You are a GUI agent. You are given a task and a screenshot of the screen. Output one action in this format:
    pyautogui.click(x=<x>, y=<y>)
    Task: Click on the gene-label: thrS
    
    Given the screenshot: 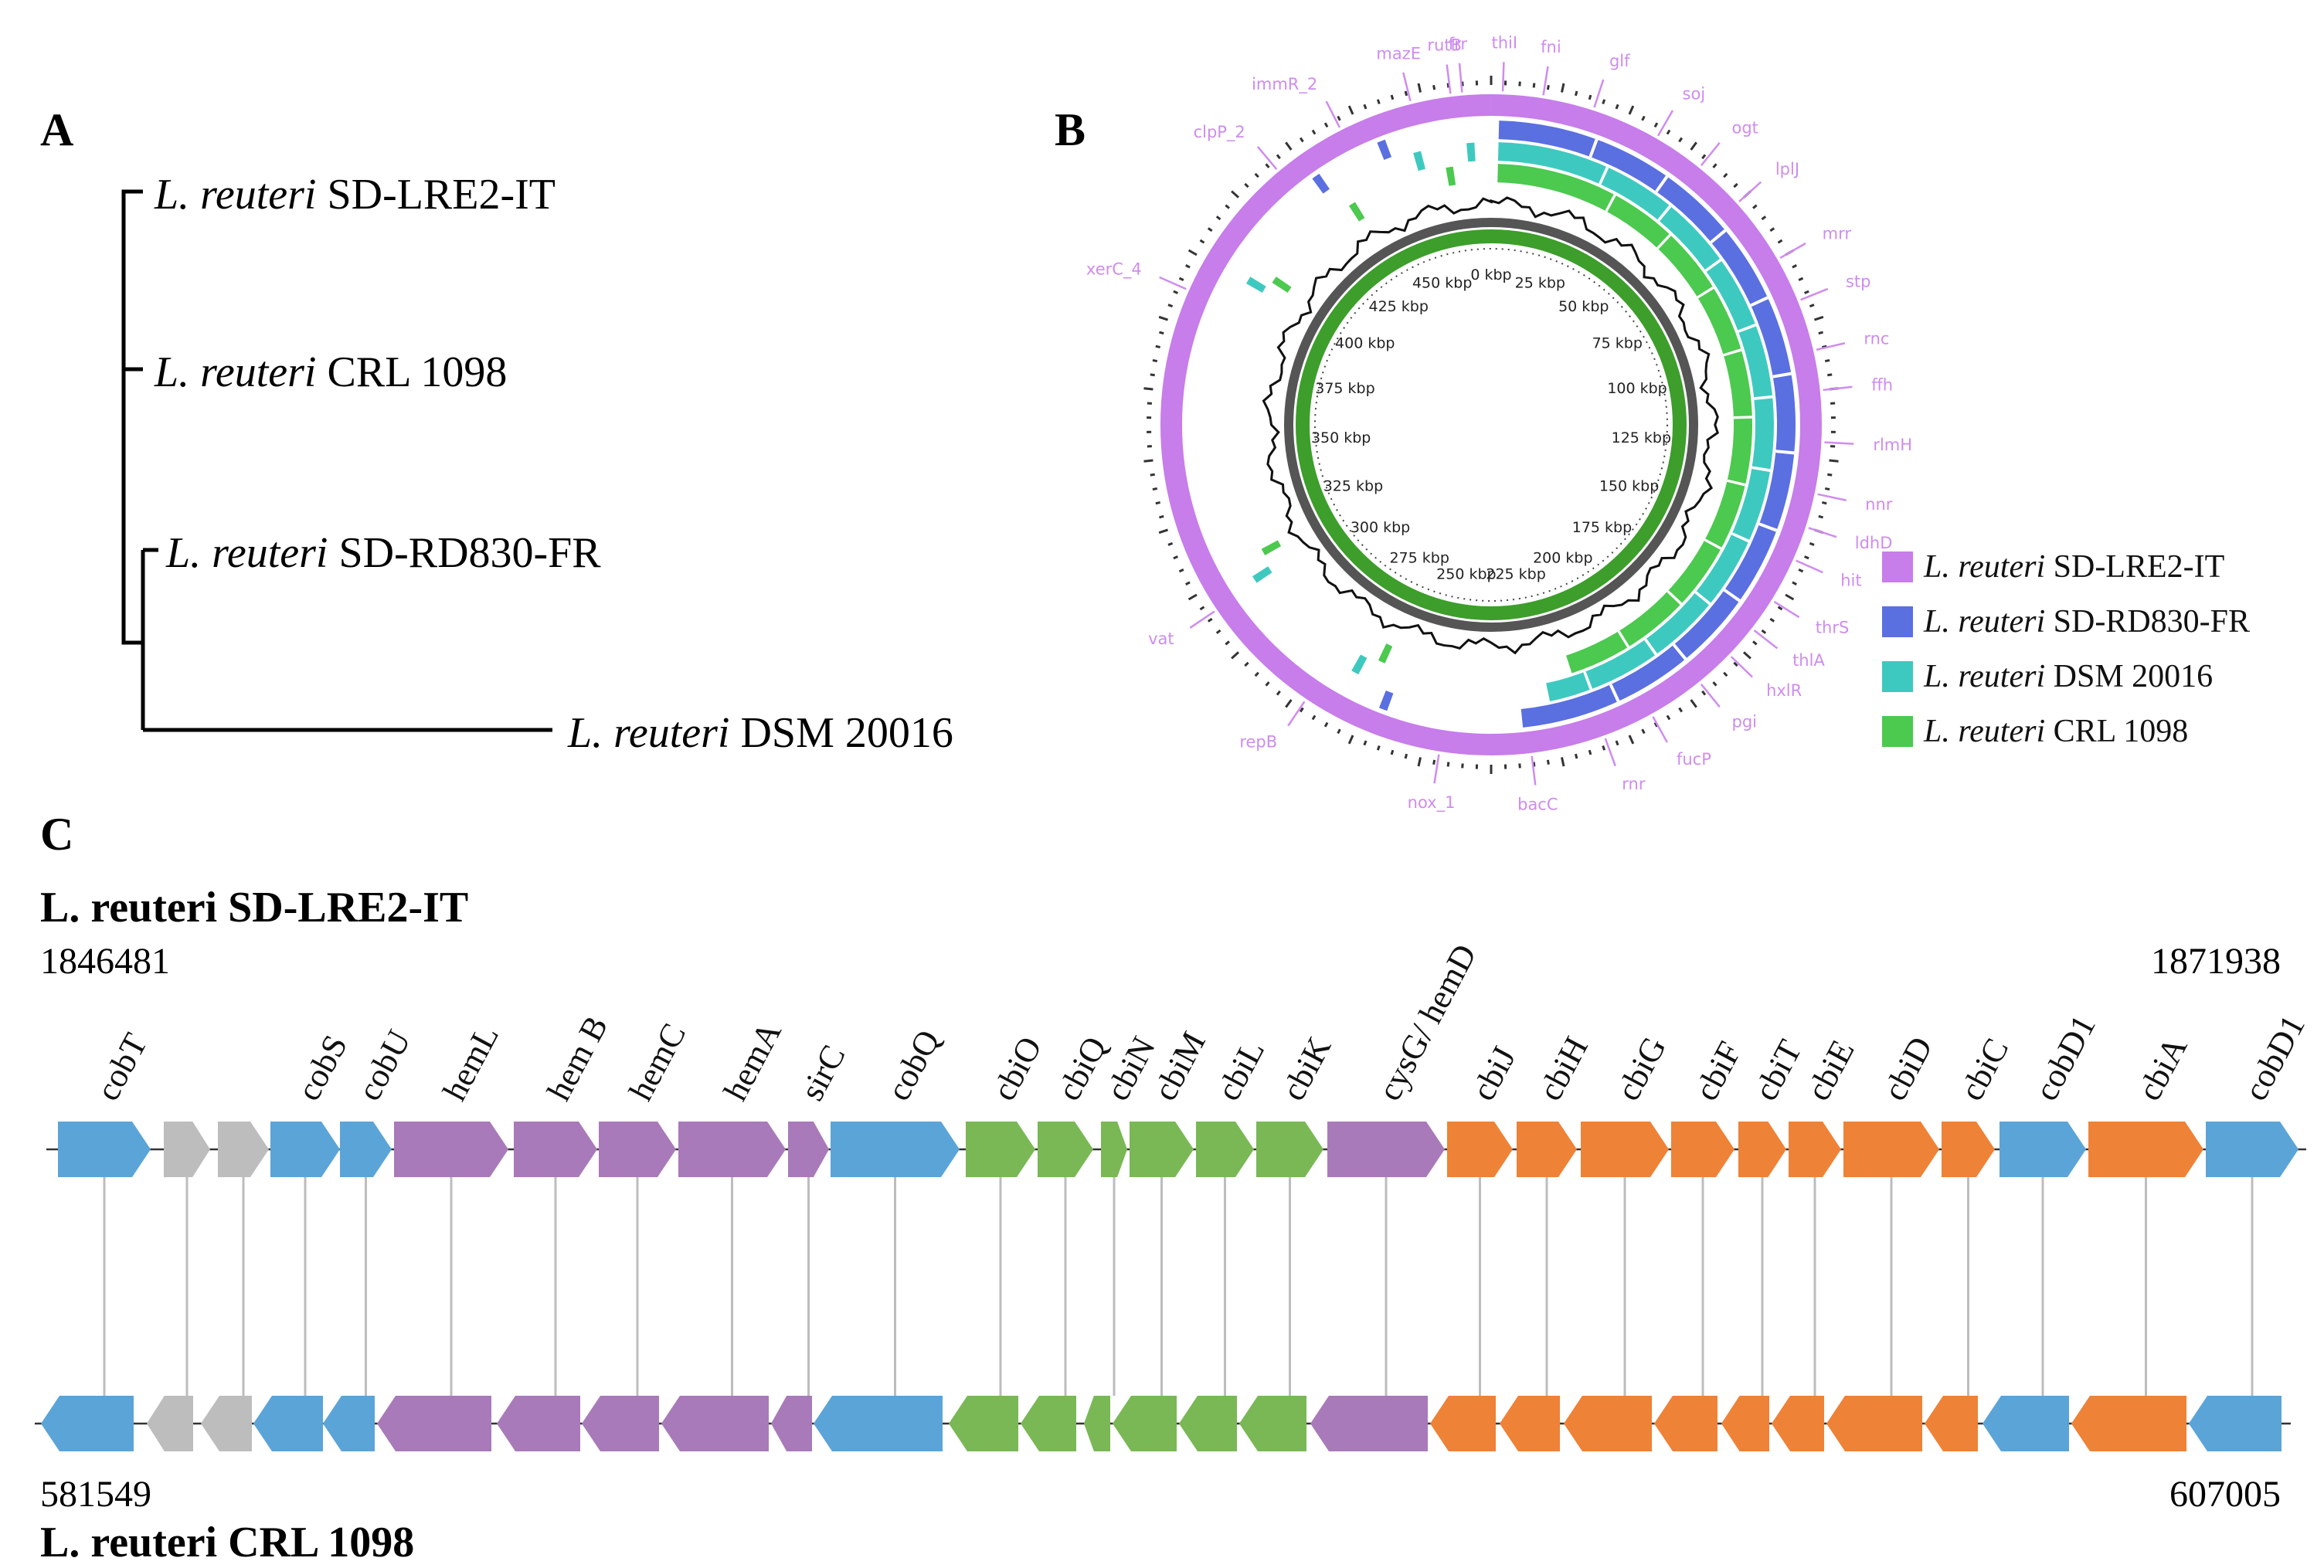 What is the action you would take?
    pyautogui.click(x=1833, y=627)
    